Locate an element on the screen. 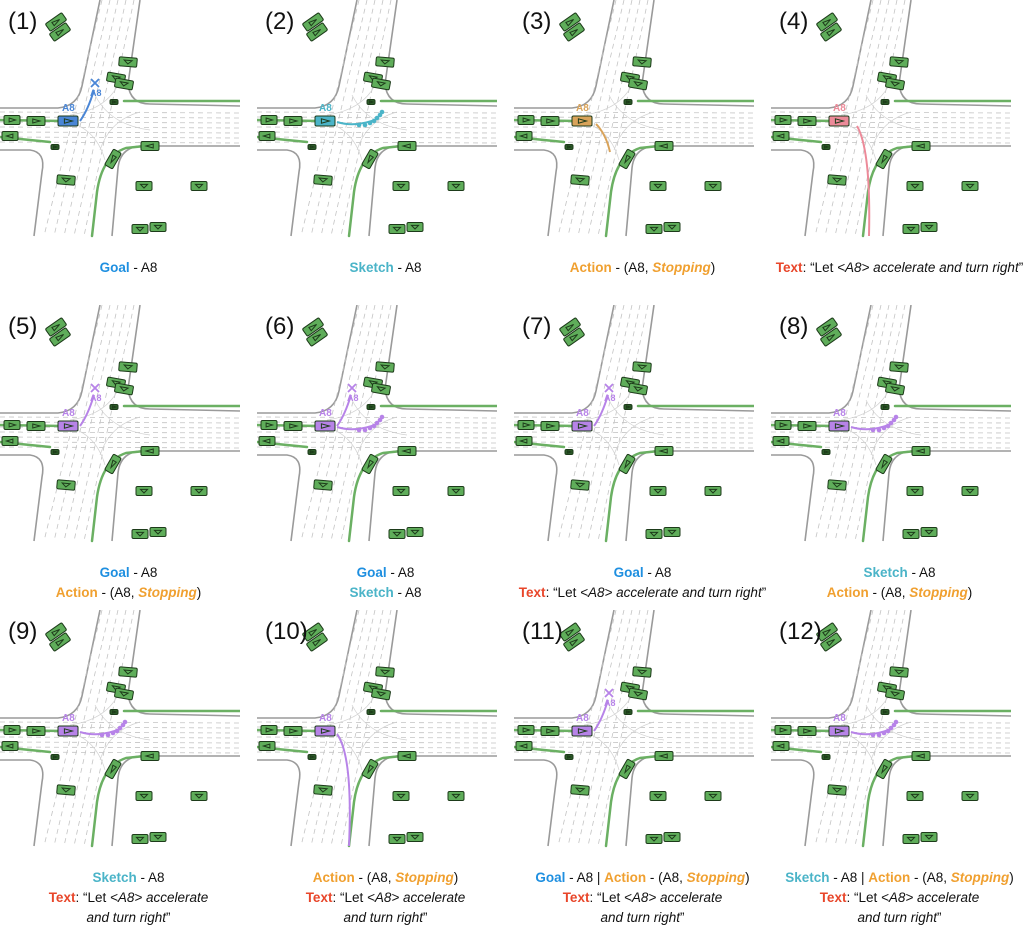  caption-it: <A8> accelerate is located at coordinates (416, 897).